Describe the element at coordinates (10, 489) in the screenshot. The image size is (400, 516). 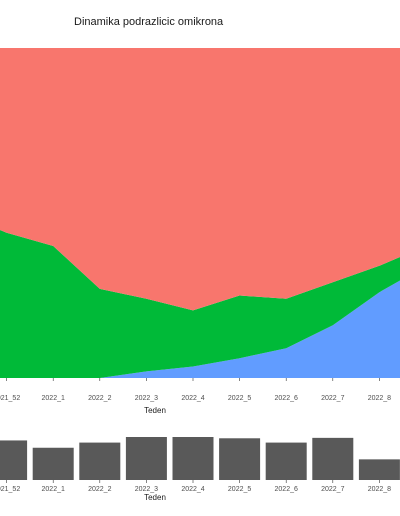
I see `bar-tick-label: 2021_52` at that location.